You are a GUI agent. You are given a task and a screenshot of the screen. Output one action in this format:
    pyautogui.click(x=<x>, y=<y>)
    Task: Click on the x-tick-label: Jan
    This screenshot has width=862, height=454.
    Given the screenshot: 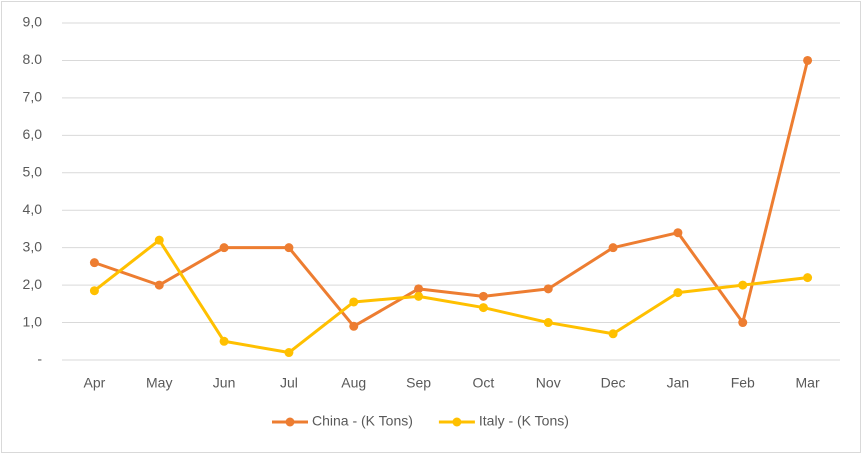 What is the action you would take?
    pyautogui.click(x=678, y=383)
    